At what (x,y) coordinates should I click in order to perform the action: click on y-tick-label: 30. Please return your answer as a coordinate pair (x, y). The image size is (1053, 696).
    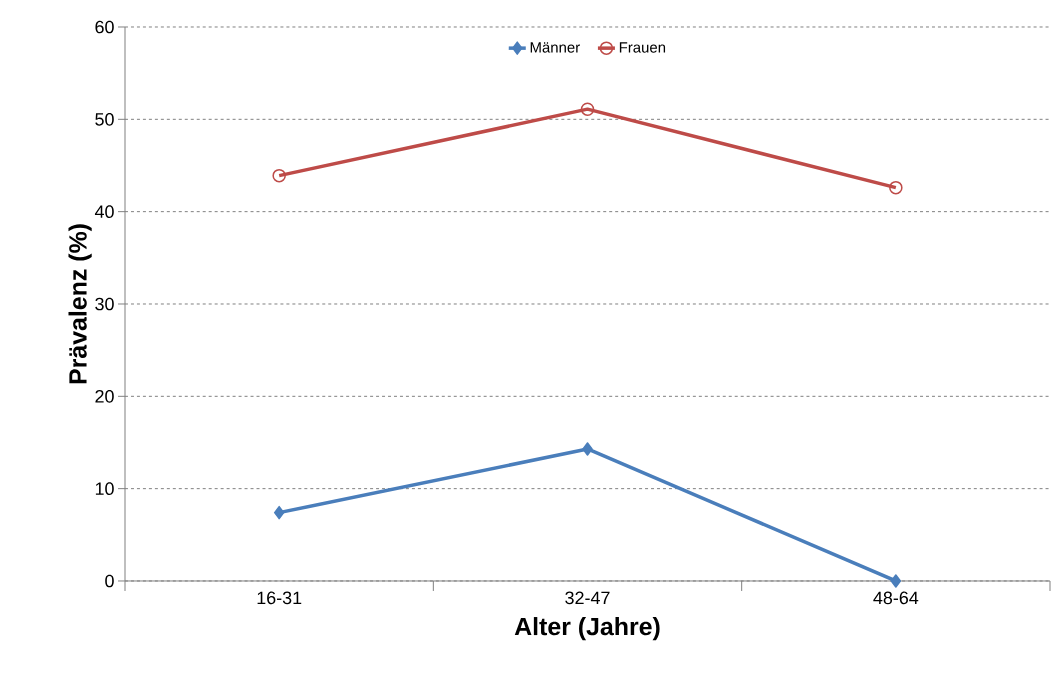
    Looking at the image, I should click on (104, 304).